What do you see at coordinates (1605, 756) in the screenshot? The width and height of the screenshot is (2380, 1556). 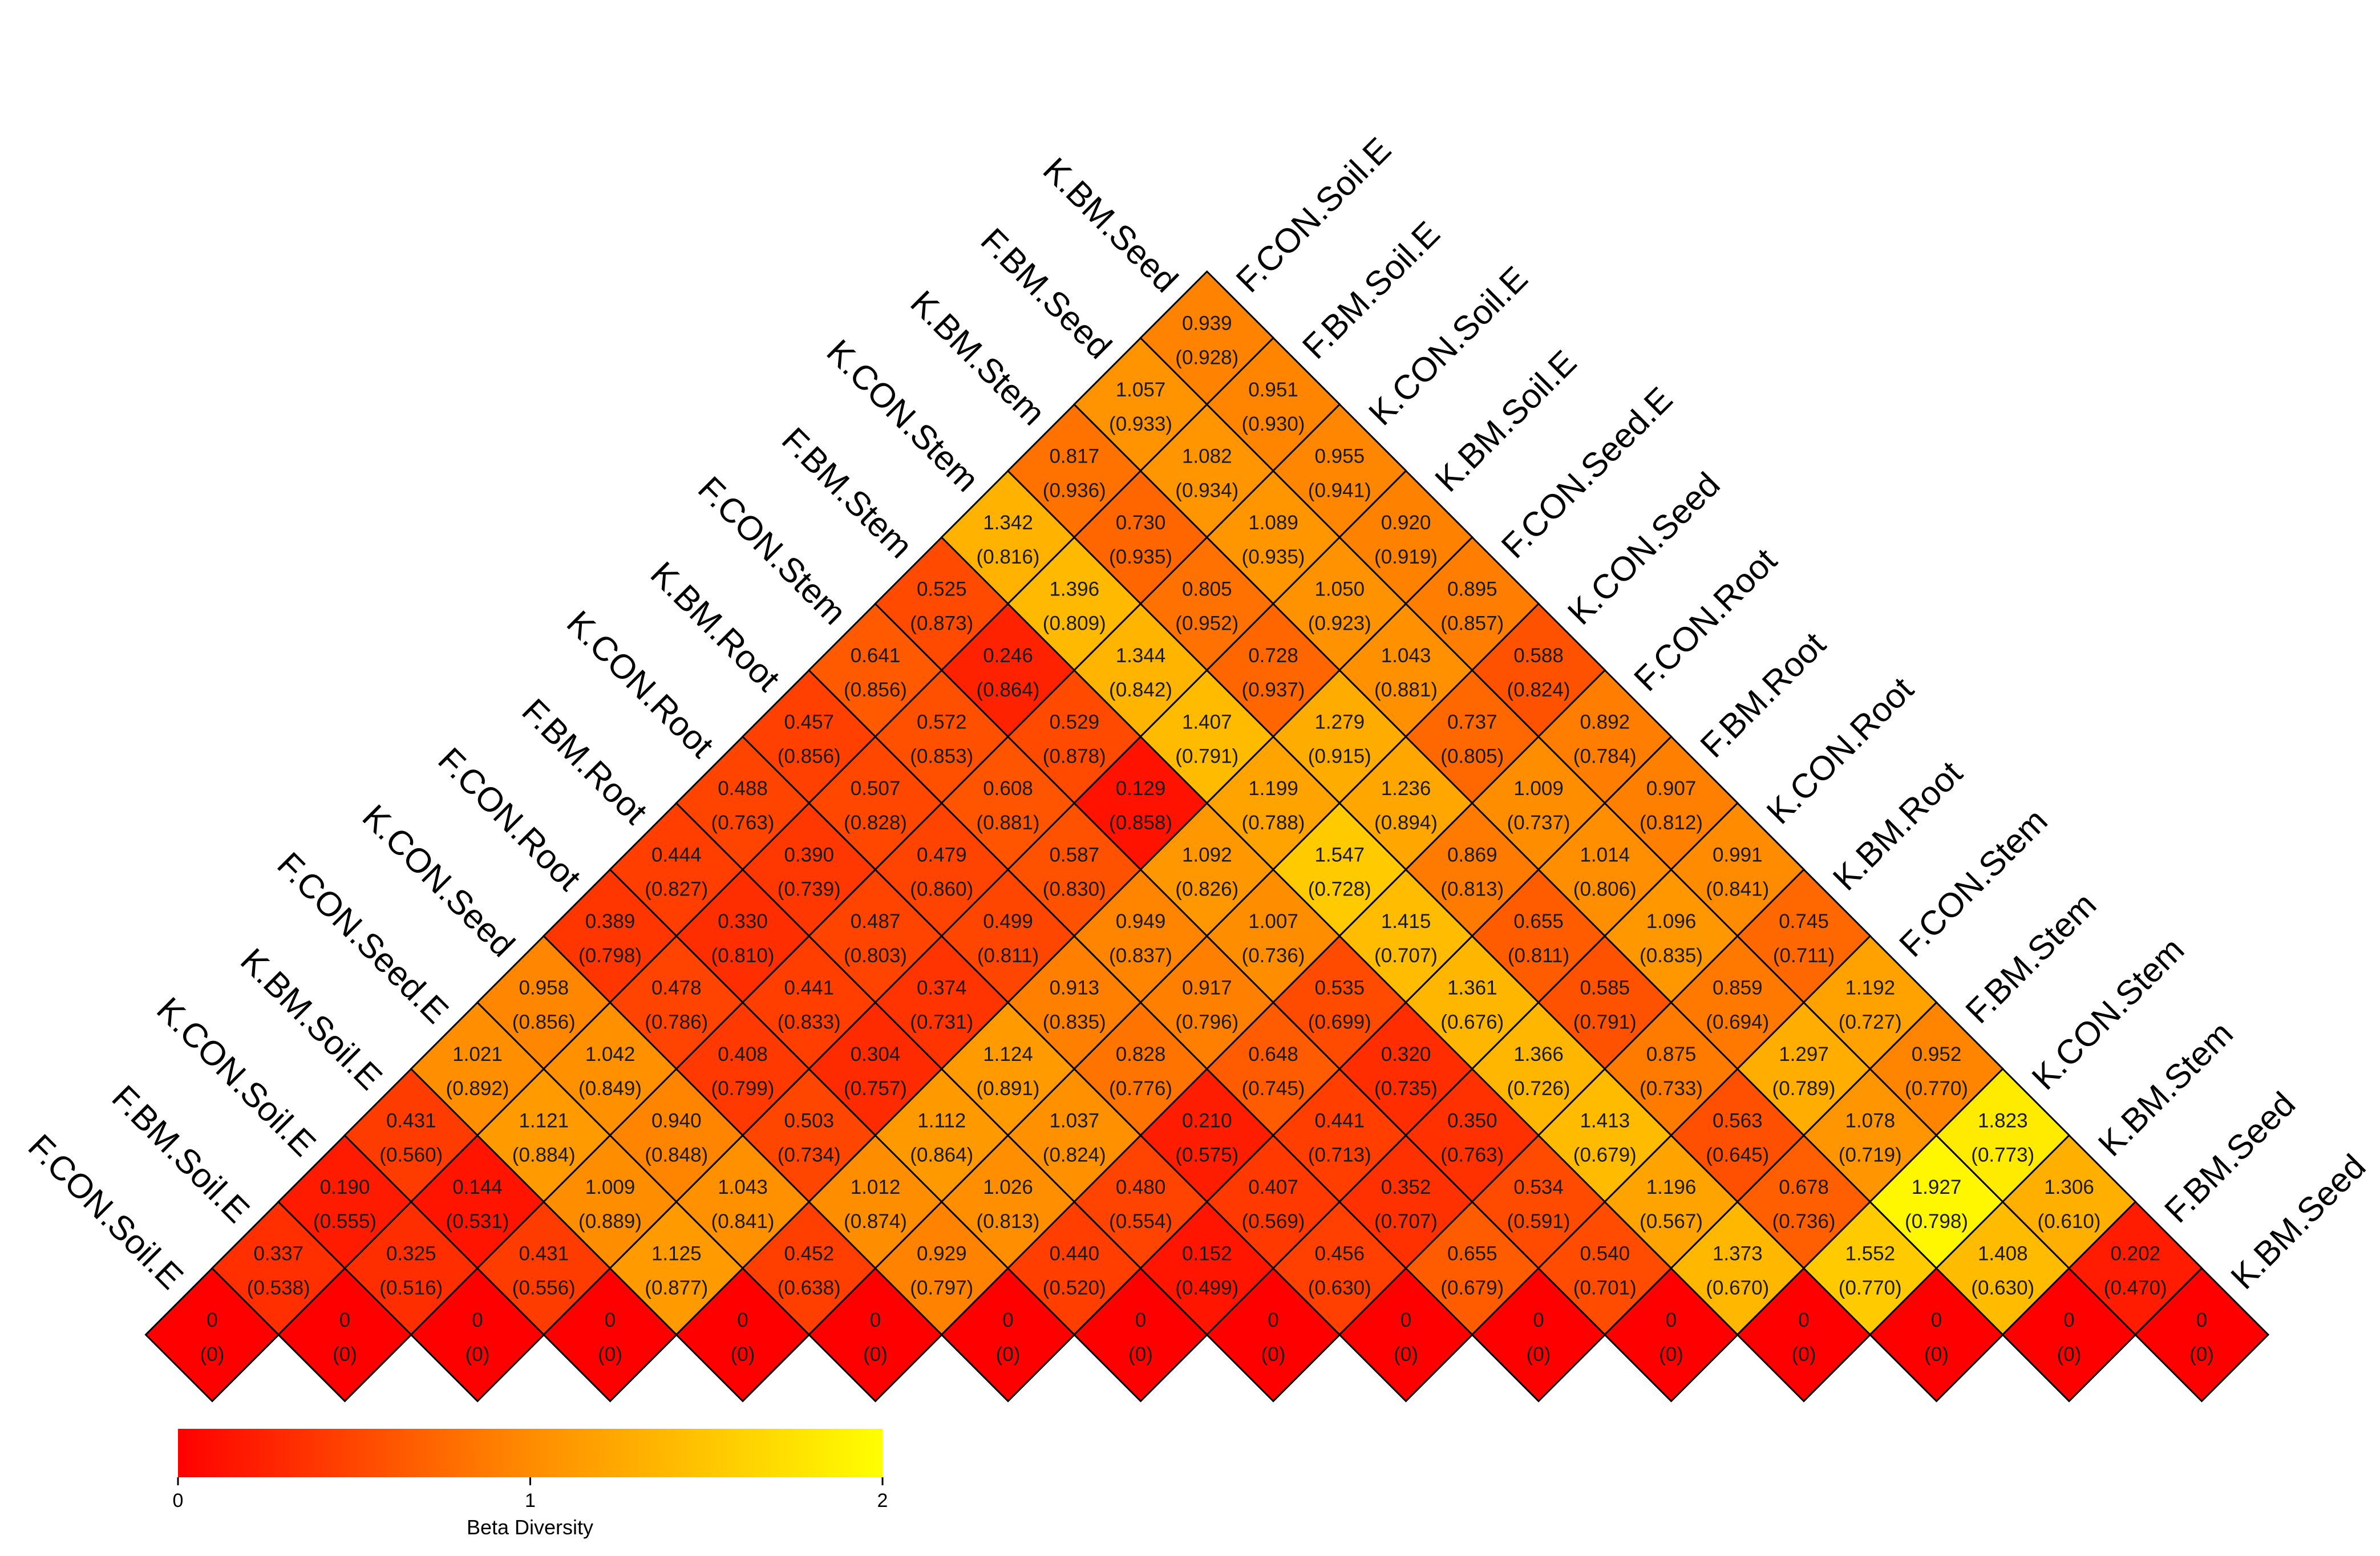 I see `cell-paren-label: (0.784)` at bounding box center [1605, 756].